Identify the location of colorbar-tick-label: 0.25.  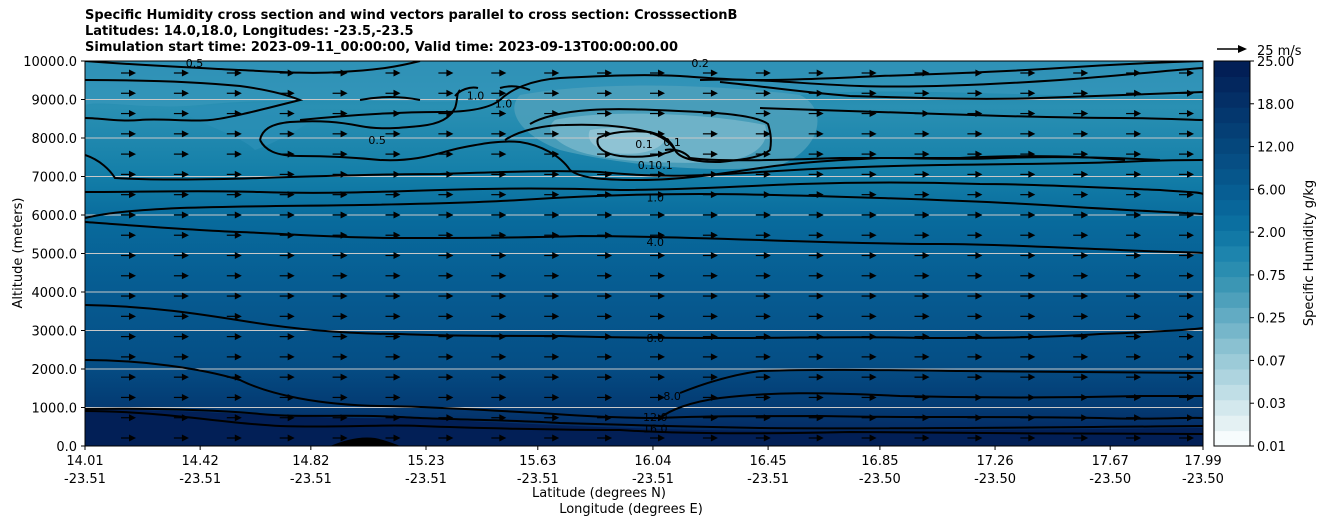
(1271, 319).